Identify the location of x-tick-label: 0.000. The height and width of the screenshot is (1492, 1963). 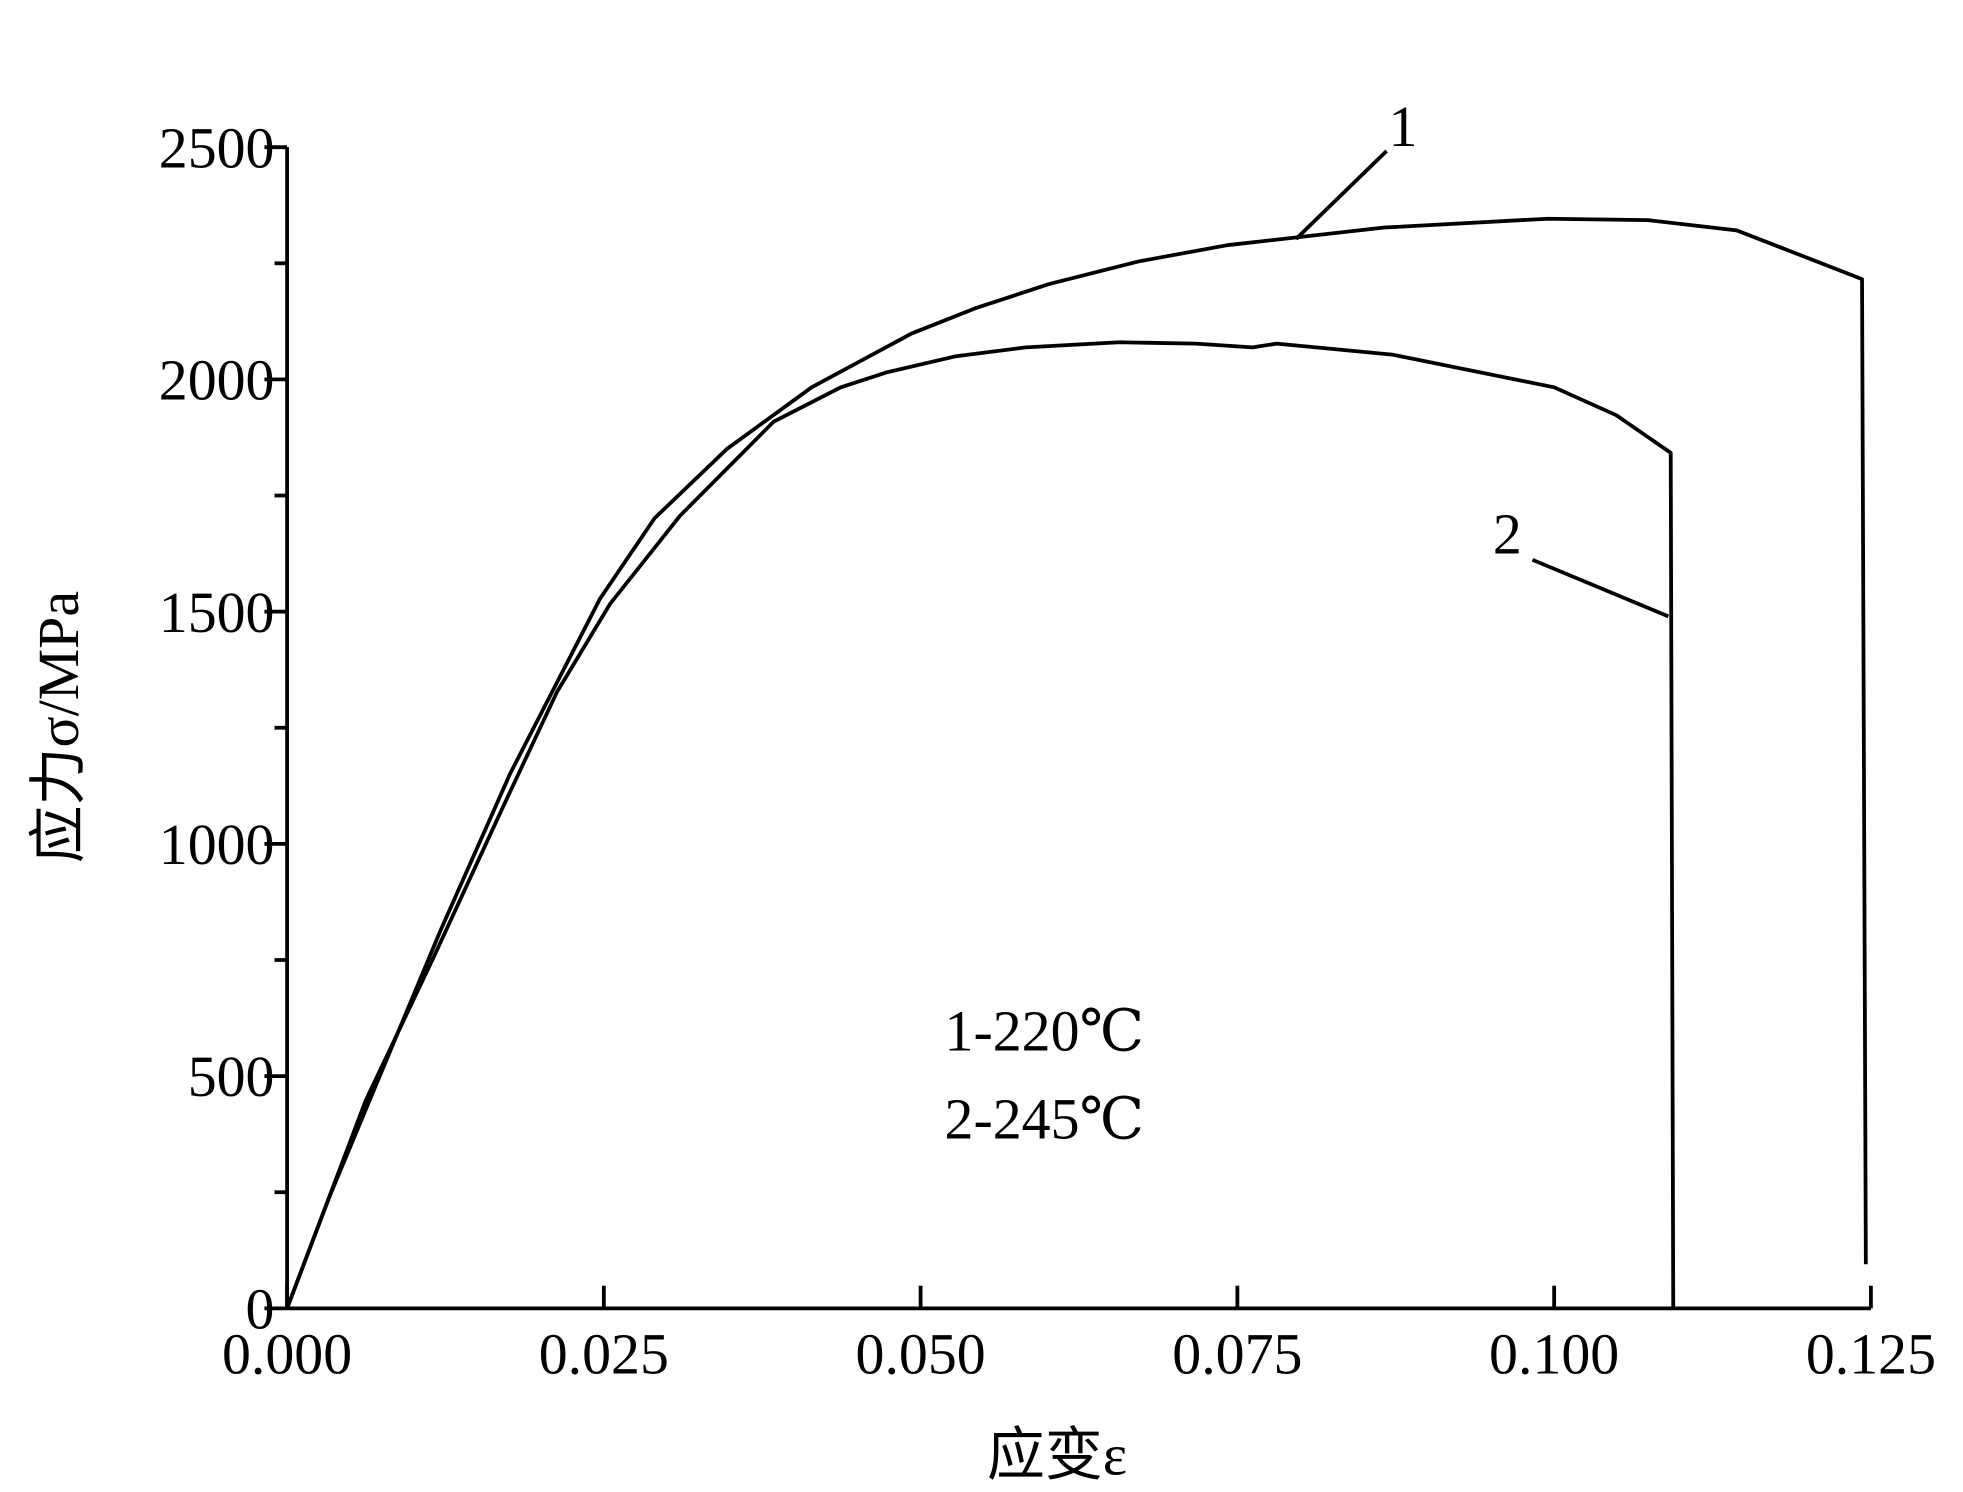
(287, 1354).